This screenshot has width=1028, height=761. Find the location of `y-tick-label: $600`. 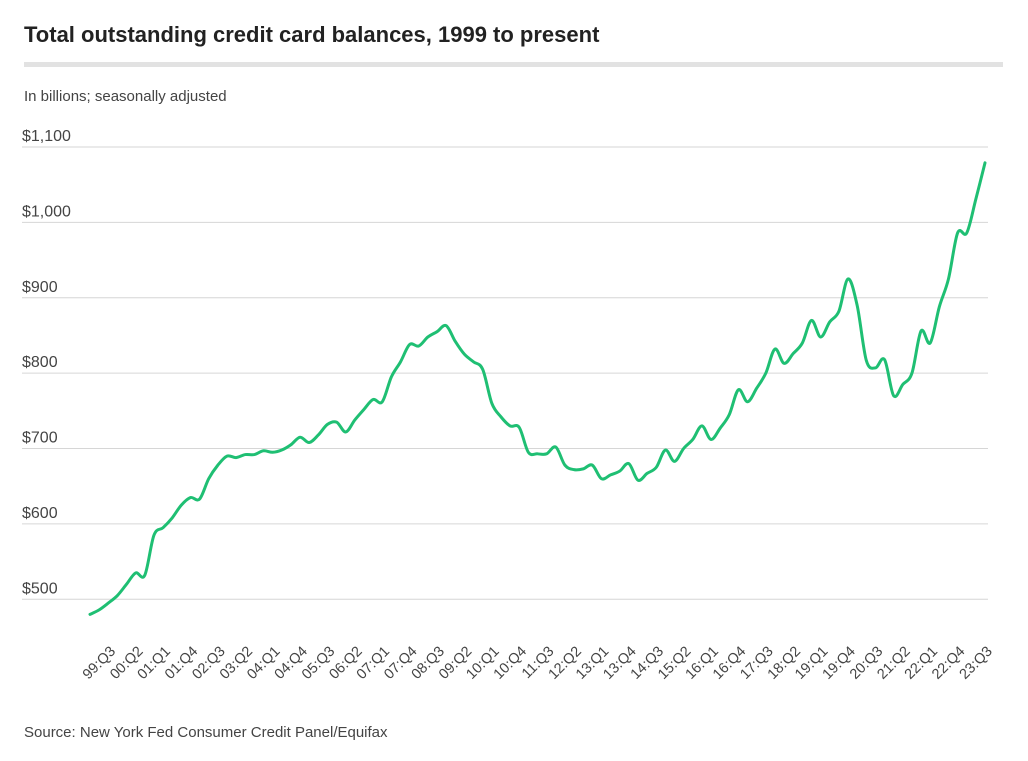

y-tick-label: $600 is located at coordinates (40, 513).